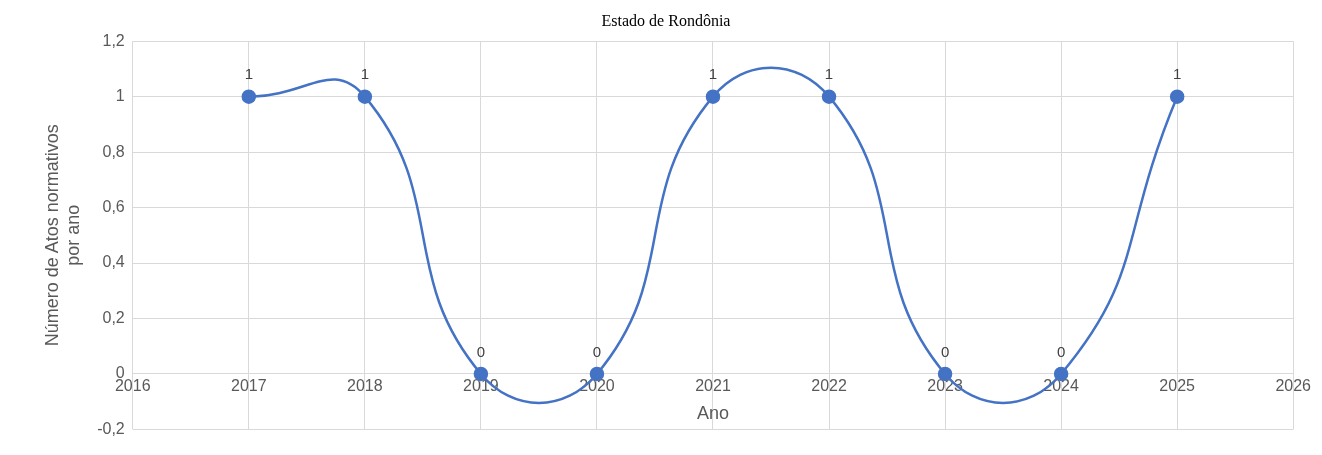 The image size is (1322, 455). I want to click on y-tick-label: 0,6, so click(113, 206).